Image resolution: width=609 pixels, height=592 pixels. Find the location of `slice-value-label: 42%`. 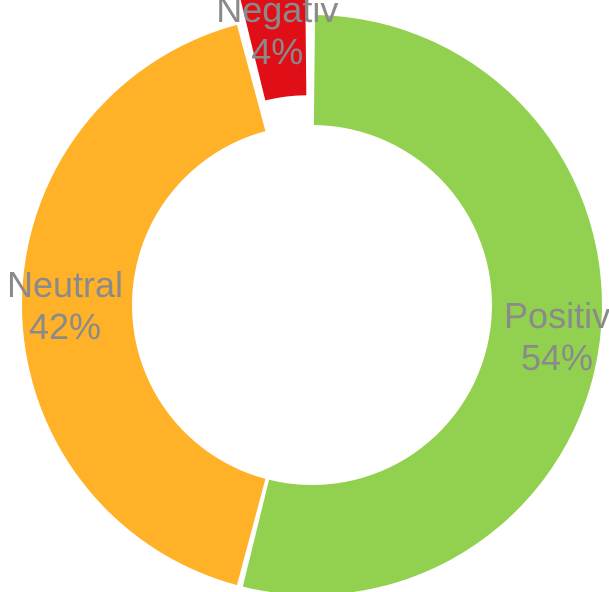

slice-value-label: 42% is located at coordinates (65, 326).